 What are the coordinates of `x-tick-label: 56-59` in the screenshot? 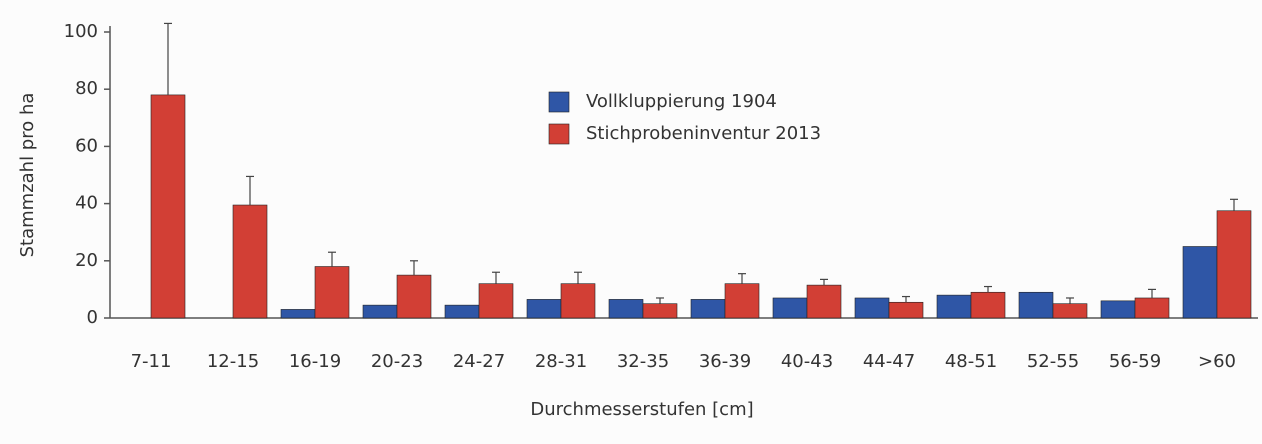 It's located at (1135, 361).